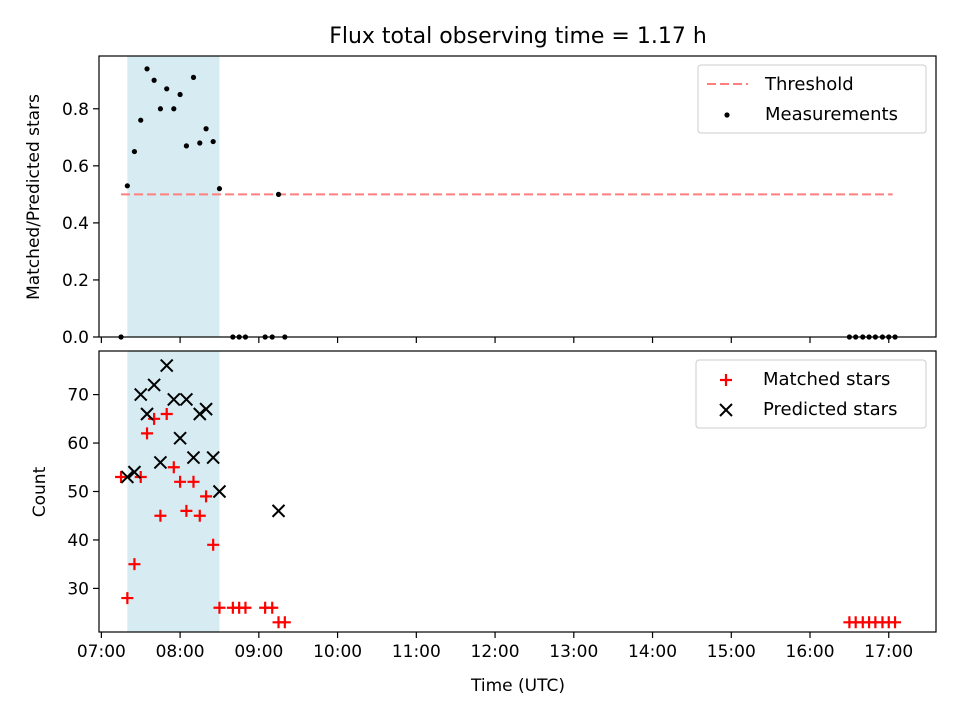 The width and height of the screenshot is (960, 720). I want to click on legend-threshold-label: Threshold, so click(809, 84).